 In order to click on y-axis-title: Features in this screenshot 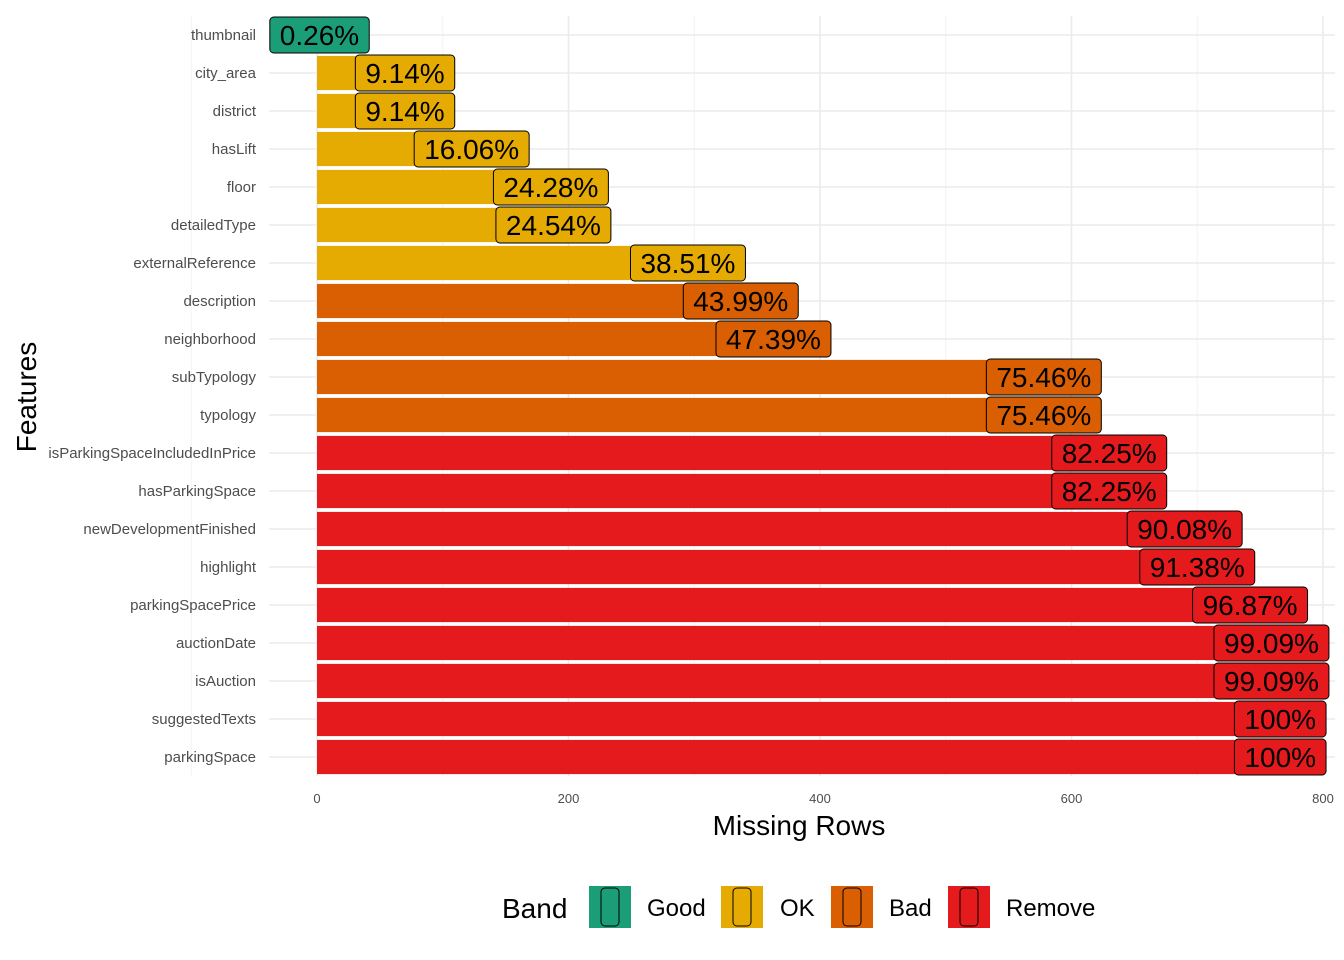, I will do `click(26, 397)`.